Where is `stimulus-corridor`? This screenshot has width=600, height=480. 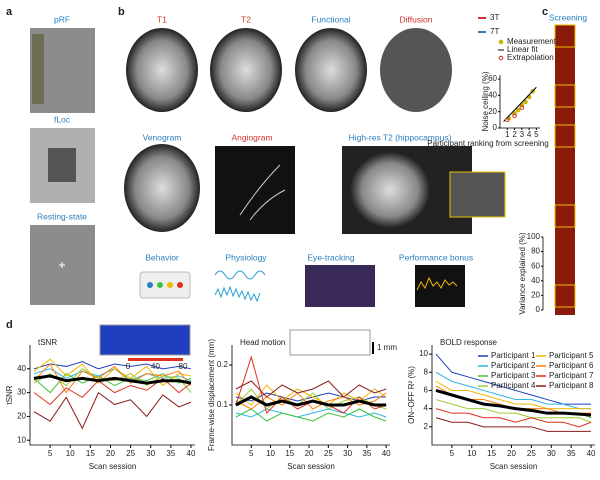
stimulus-corridor is located at coordinates (62, 165).